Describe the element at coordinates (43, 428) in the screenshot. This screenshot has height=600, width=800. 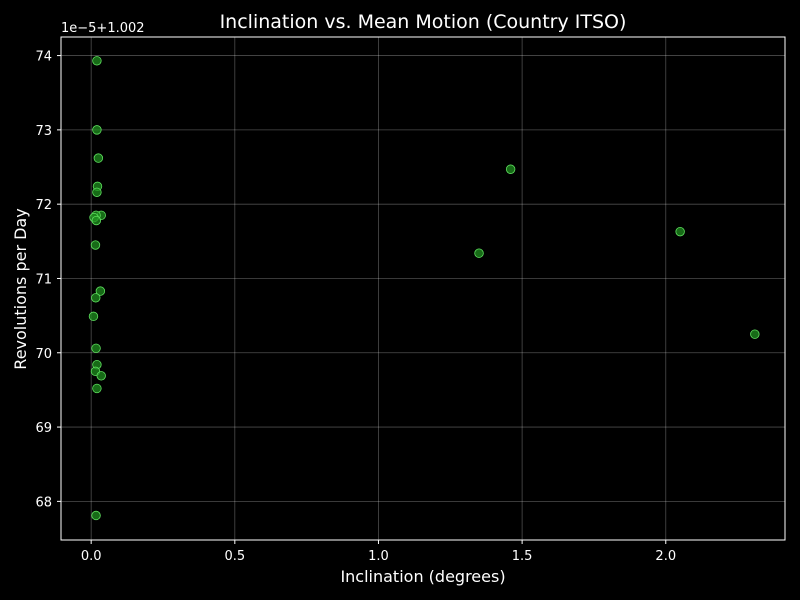
I see `y-tick-label: 69` at that location.